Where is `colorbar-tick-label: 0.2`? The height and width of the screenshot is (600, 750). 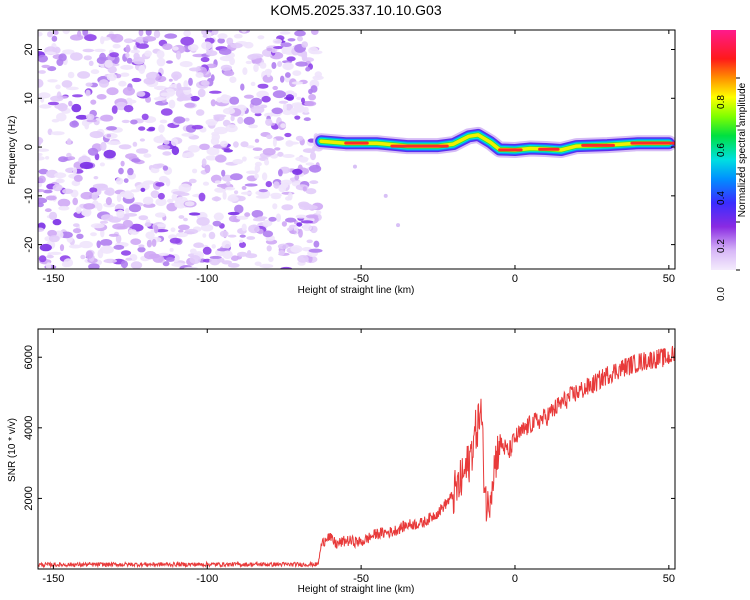
colorbar-tick-label: 0.2 is located at coordinates (721, 246).